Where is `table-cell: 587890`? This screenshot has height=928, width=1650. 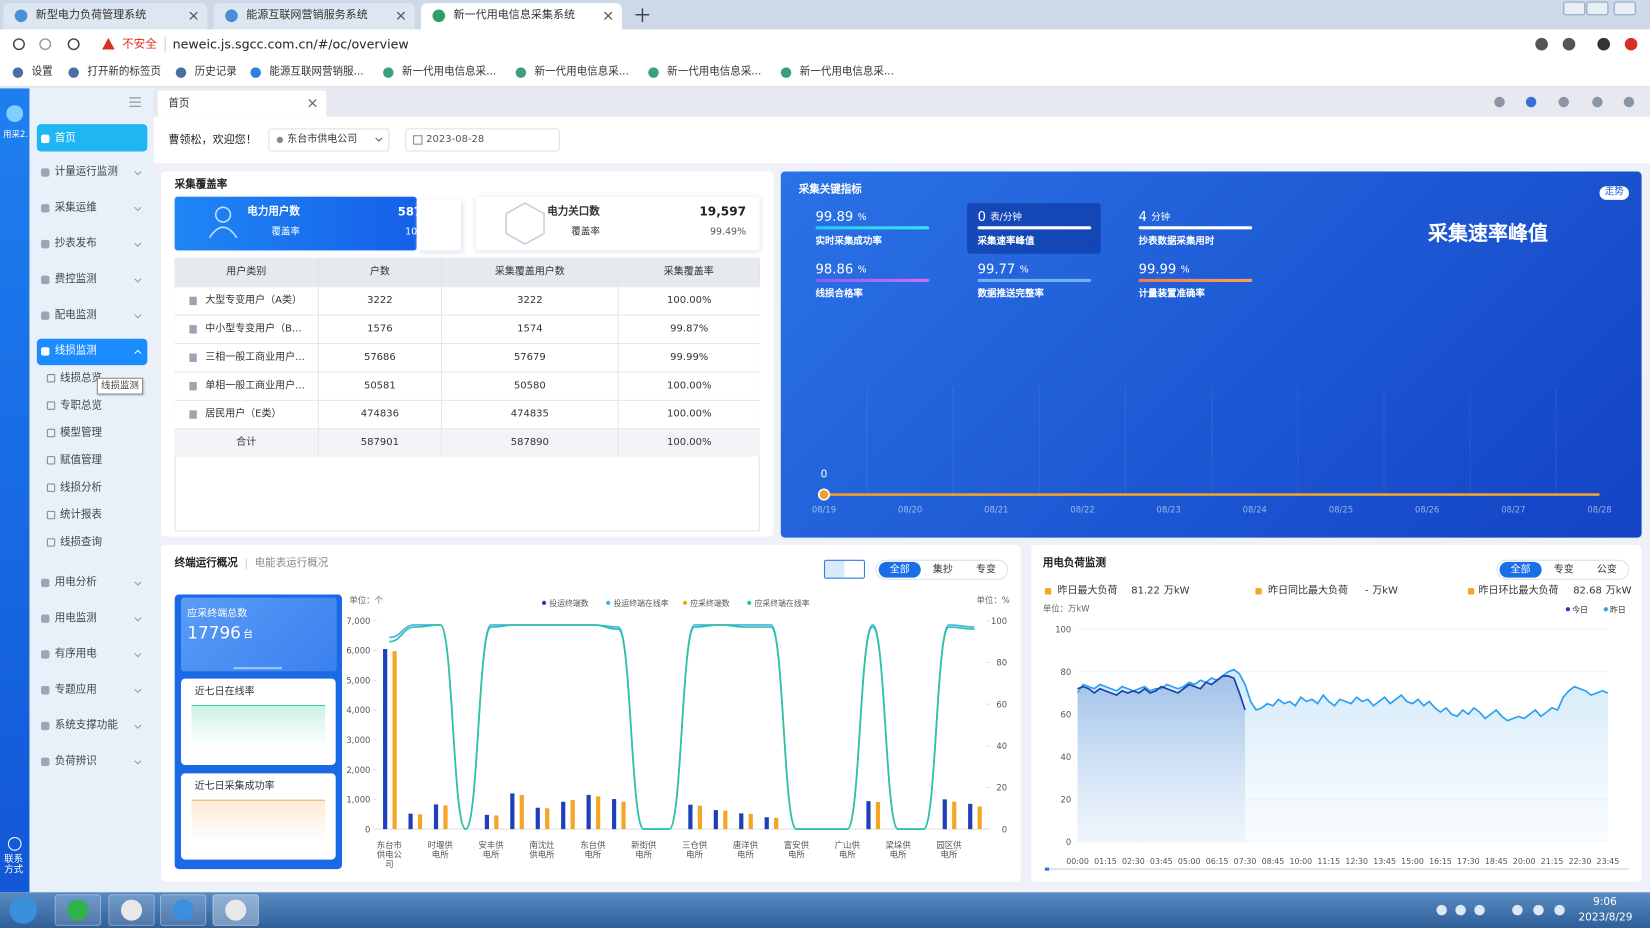
table-cell: 587890 is located at coordinates (530, 442).